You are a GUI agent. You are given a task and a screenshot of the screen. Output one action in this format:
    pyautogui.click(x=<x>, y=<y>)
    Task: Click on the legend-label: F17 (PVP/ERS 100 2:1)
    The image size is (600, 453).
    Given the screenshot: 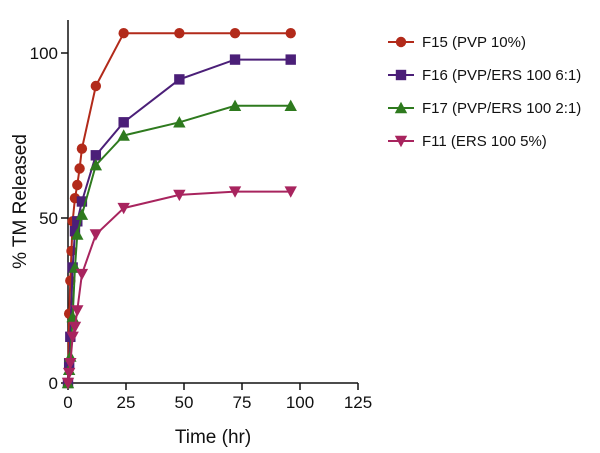 What is the action you would take?
    pyautogui.click(x=501, y=108)
    